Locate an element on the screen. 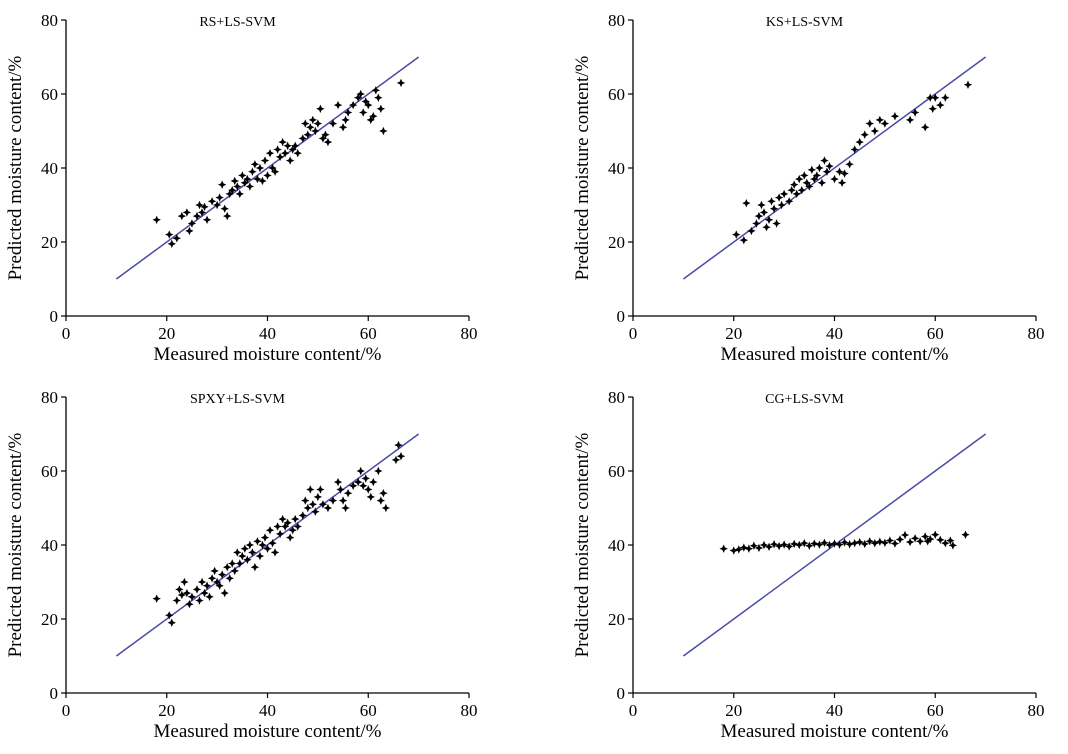 The image size is (1068, 754). y-tick-label: 0 is located at coordinates (621, 316).